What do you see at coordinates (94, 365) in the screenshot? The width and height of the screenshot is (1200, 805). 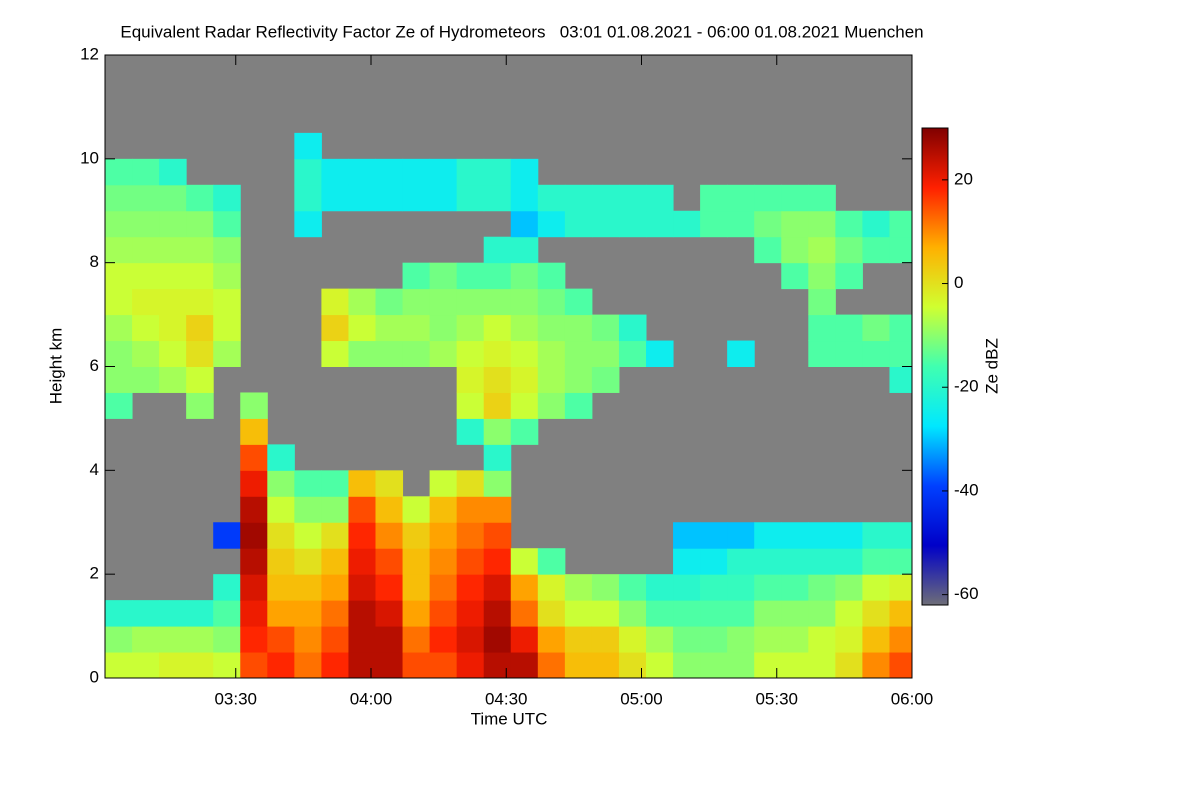 I see `y-tick-label: 6` at bounding box center [94, 365].